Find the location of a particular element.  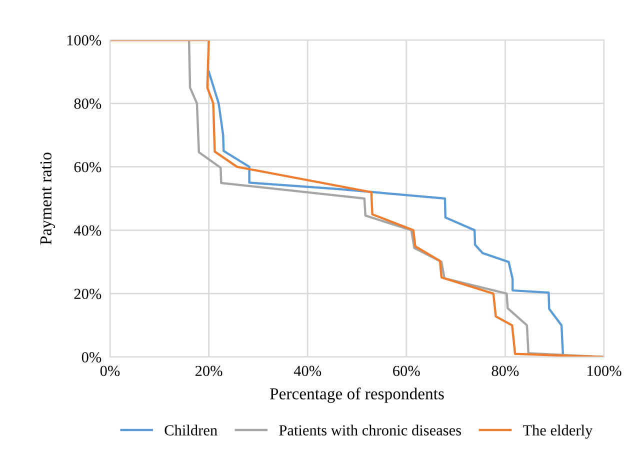

legend-label: The elderly is located at coordinates (557, 431).